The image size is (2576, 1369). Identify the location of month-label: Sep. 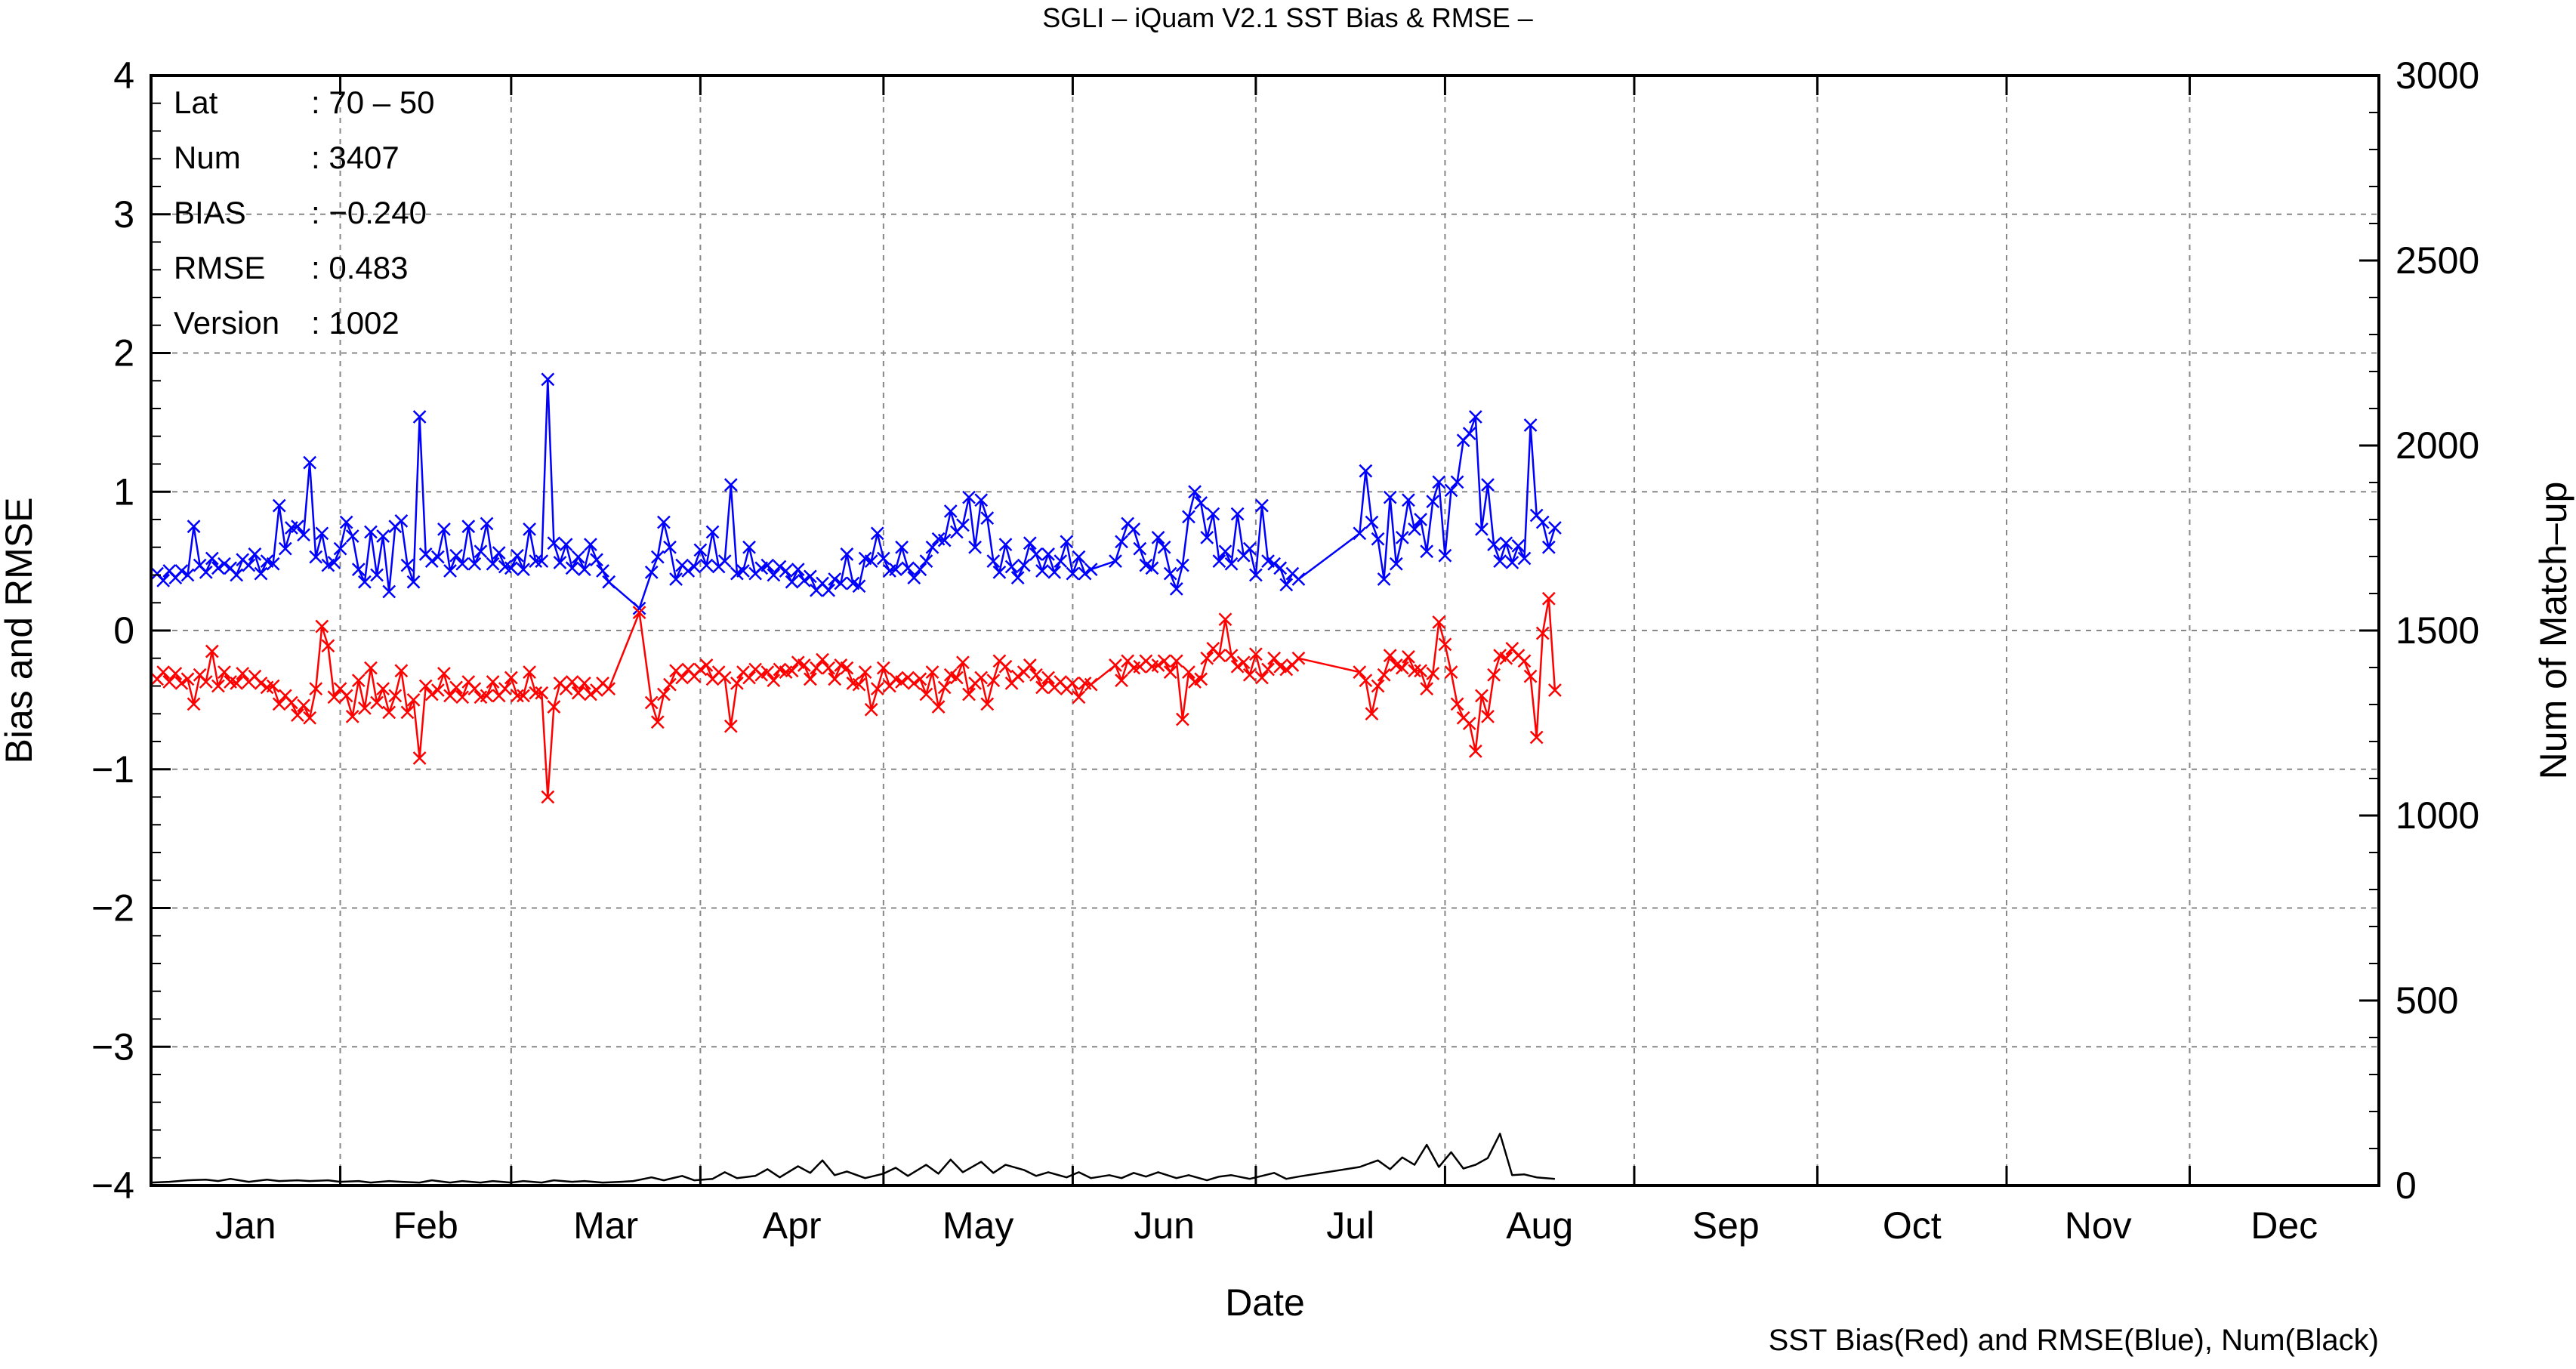
(1726, 1225).